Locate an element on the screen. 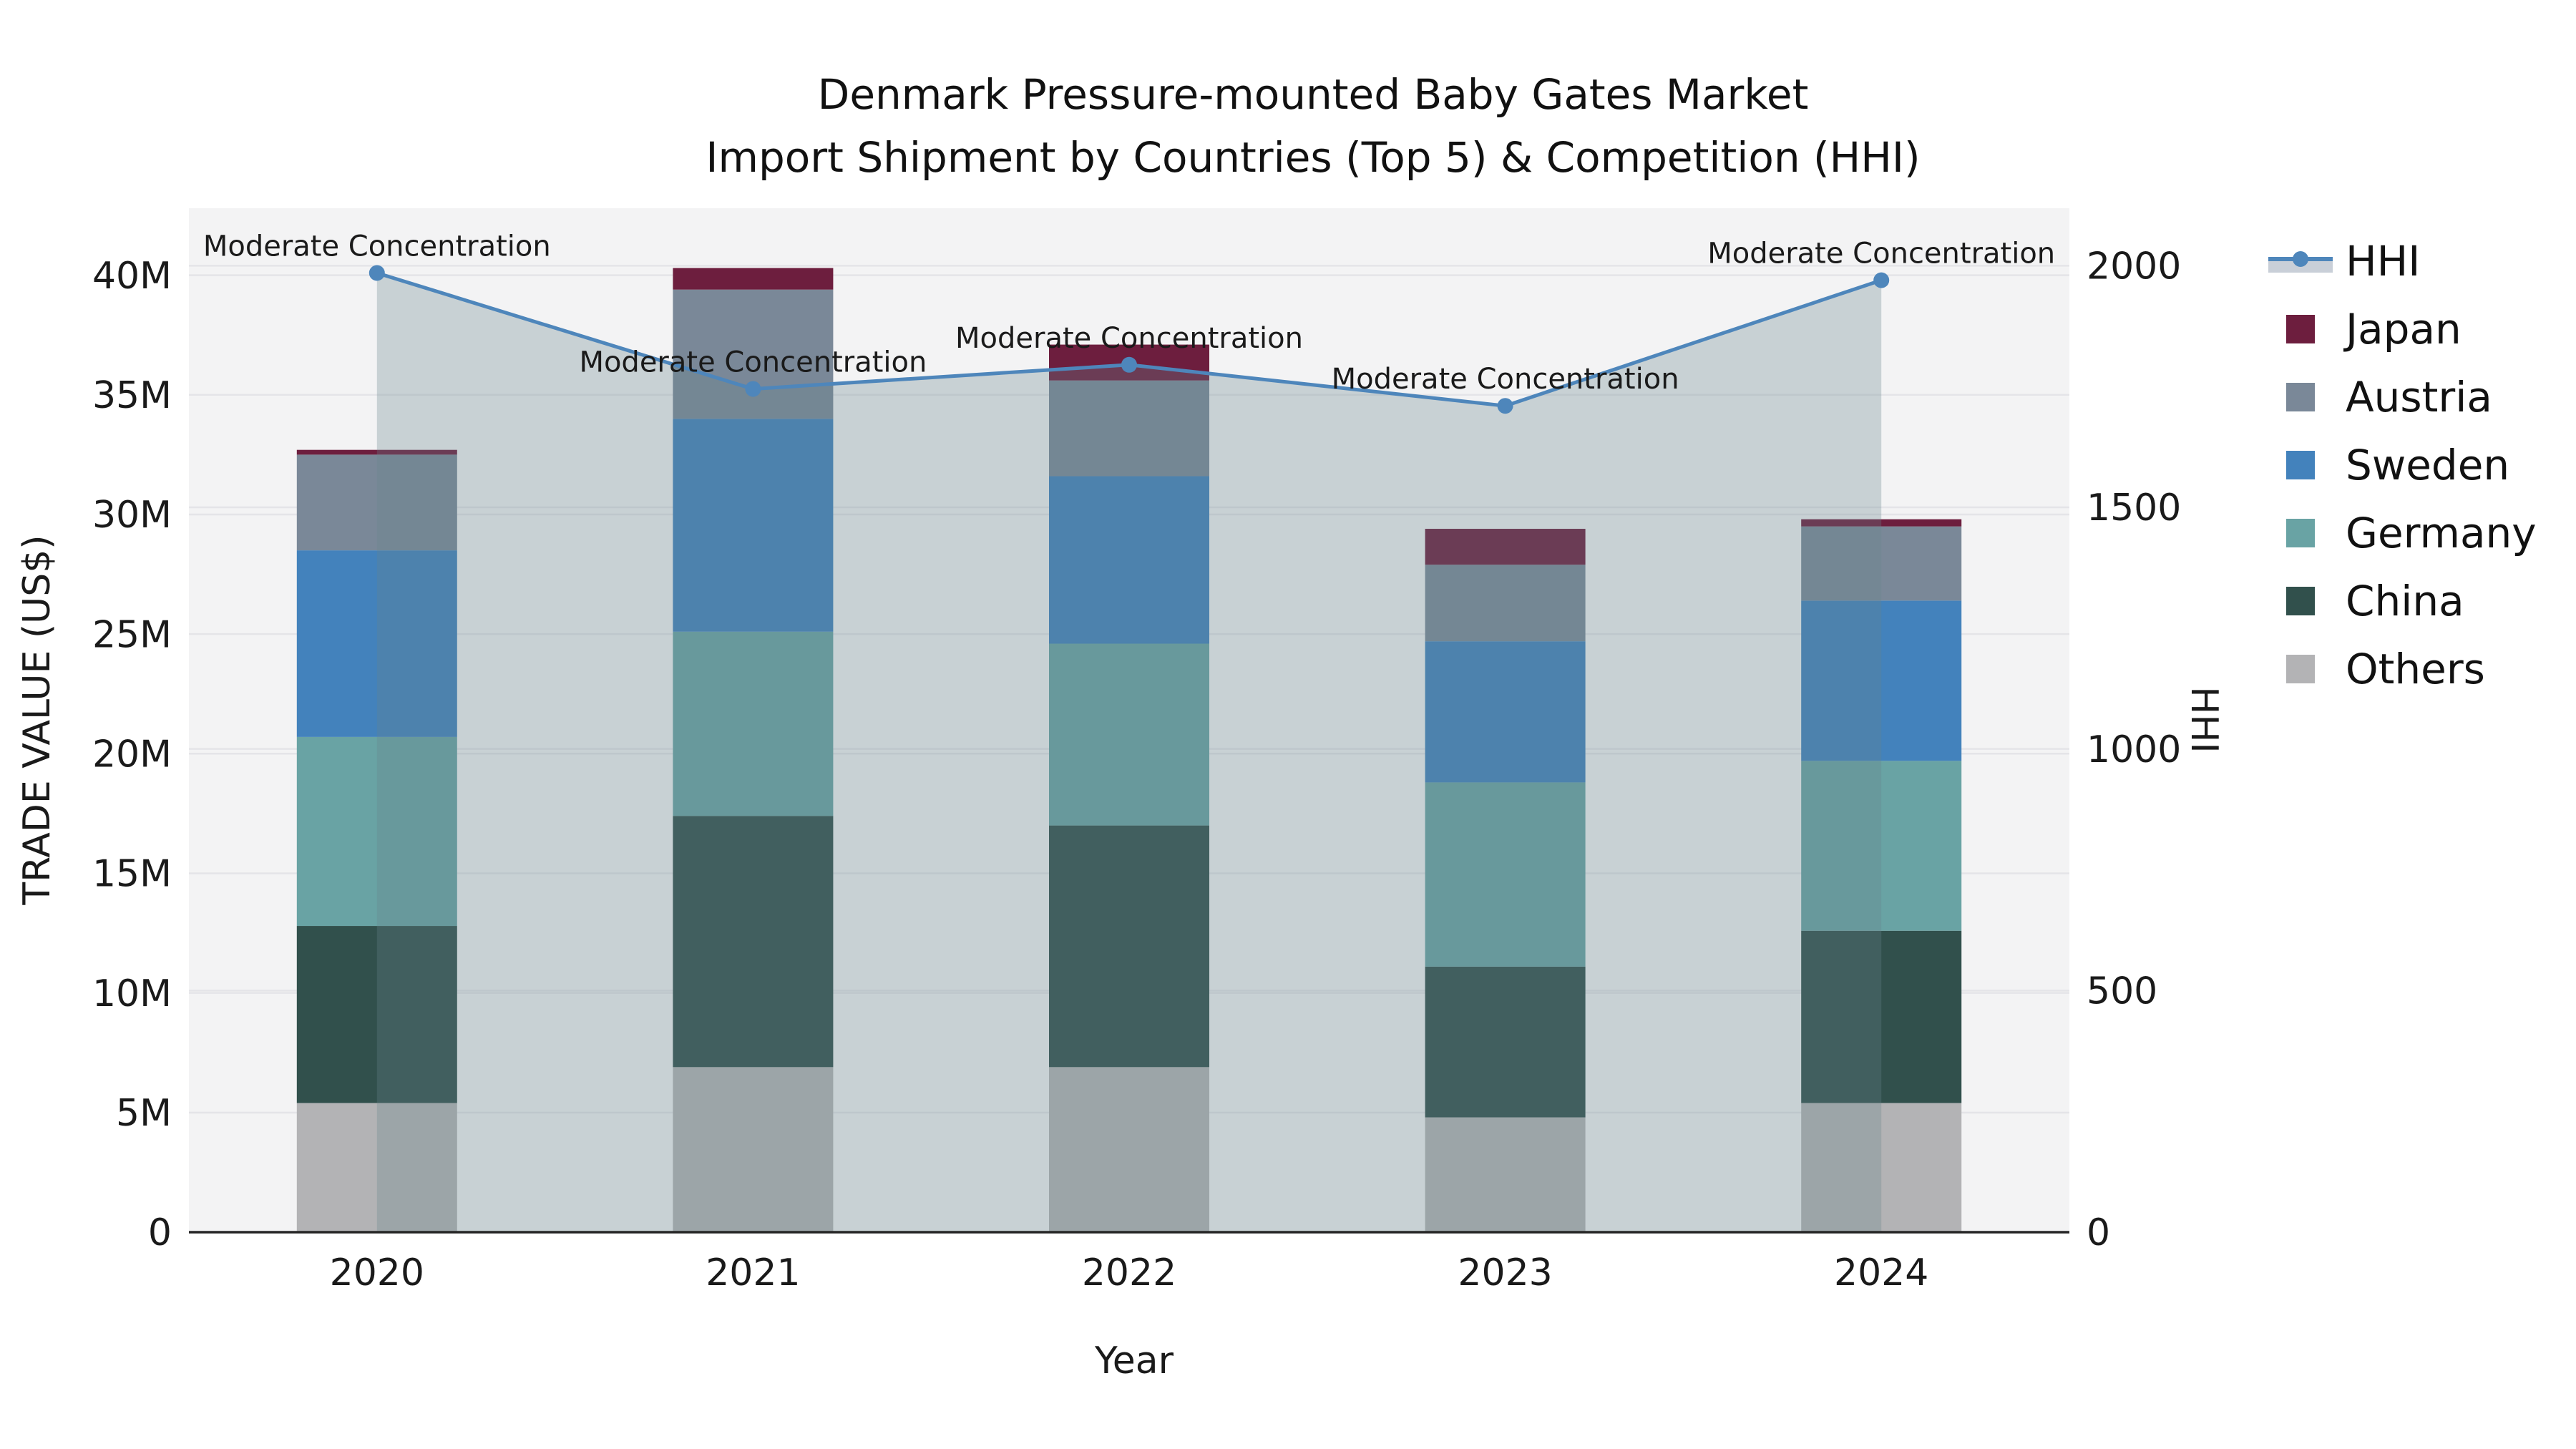  annotation-2020: Moderate Concentration is located at coordinates (377, 246).